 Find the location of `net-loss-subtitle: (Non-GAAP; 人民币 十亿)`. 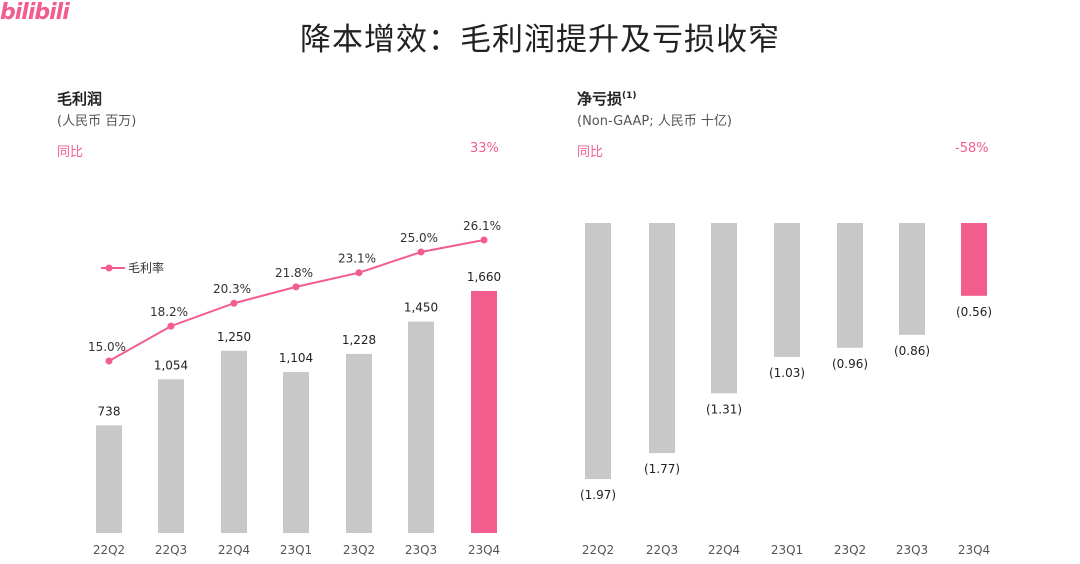

net-loss-subtitle: (Non-GAAP; 人民币 十亿) is located at coordinates (654, 121).